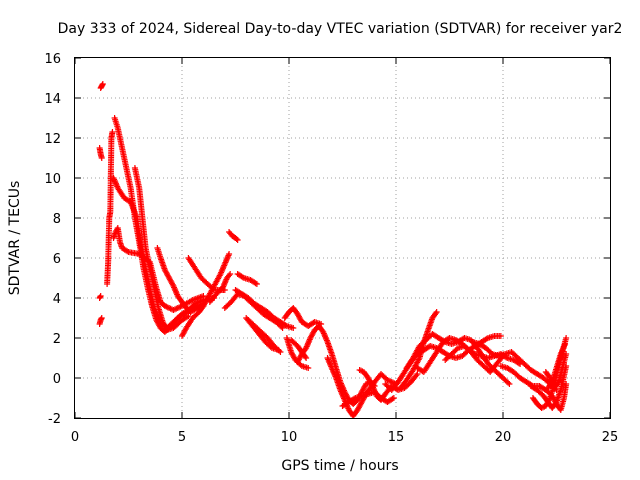 This screenshot has height=480, width=640. Describe the element at coordinates (54, 419) in the screenshot. I see `y-tick-label: -2` at that location.